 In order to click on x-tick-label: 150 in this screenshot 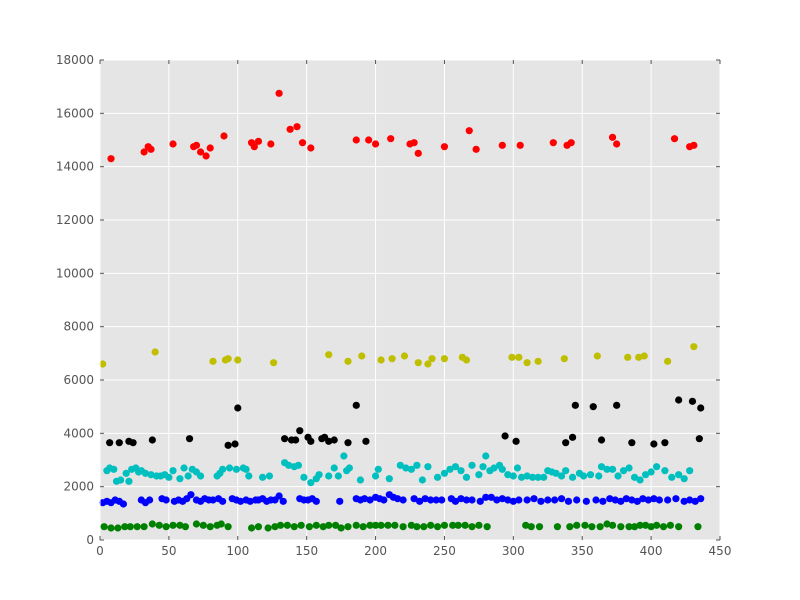, I will do `click(306, 551)`.